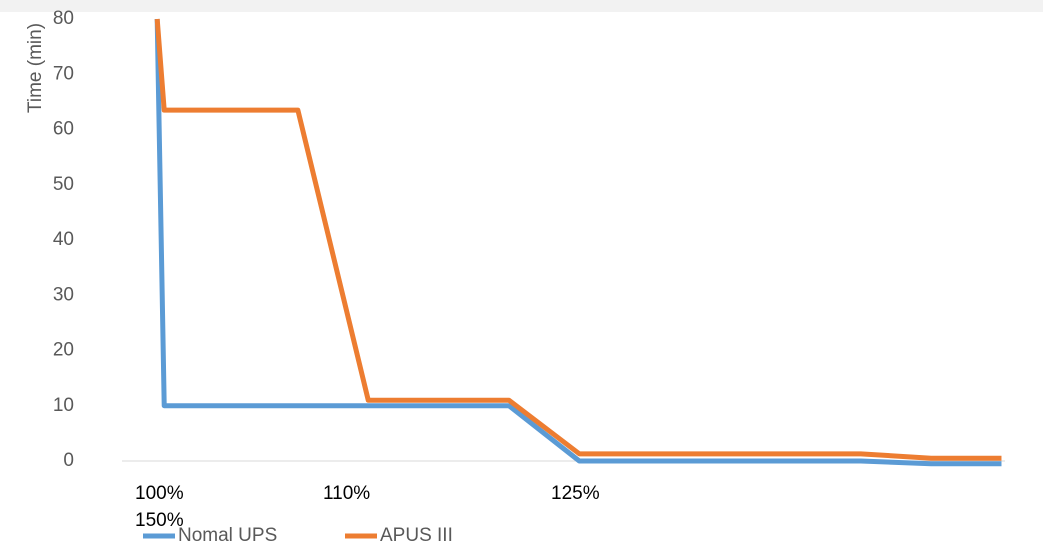 The width and height of the screenshot is (1043, 547). What do you see at coordinates (63, 73) in the screenshot?
I see `y-tick-label: 70` at bounding box center [63, 73].